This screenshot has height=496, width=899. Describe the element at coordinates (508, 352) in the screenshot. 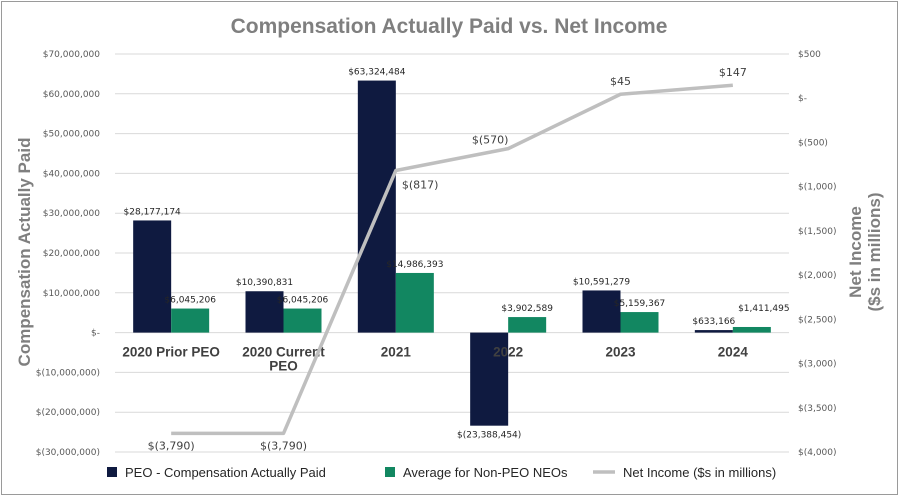

I see `category-label: 2022` at that location.